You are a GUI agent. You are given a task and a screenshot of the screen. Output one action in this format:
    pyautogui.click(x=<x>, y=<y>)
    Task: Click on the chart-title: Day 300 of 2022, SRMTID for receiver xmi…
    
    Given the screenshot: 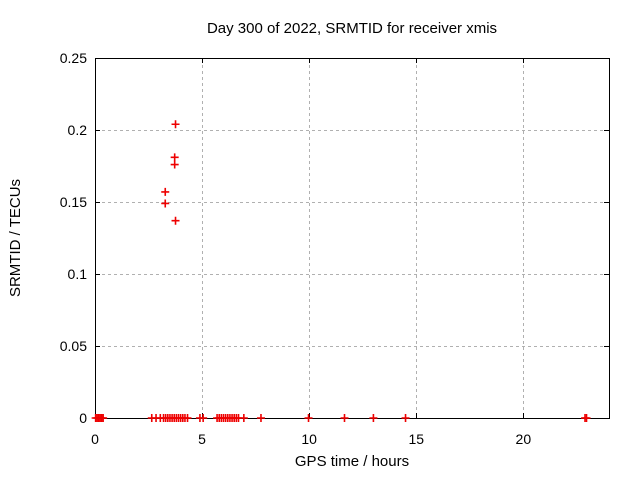 What is the action you would take?
    pyautogui.click(x=352, y=28)
    